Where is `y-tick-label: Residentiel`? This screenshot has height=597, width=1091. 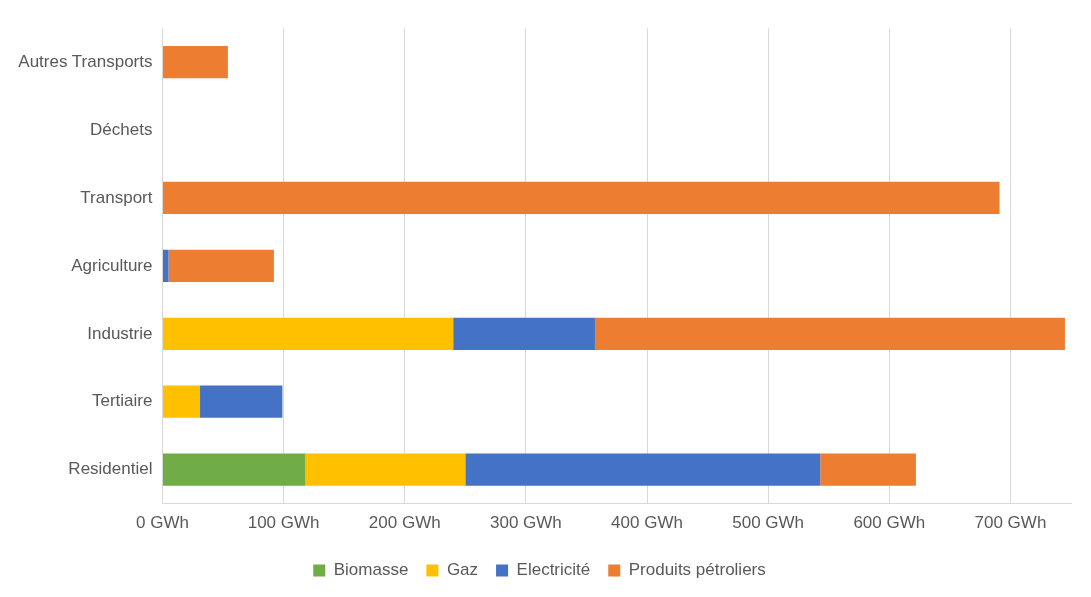 y-tick-label: Residentiel is located at coordinates (110, 469).